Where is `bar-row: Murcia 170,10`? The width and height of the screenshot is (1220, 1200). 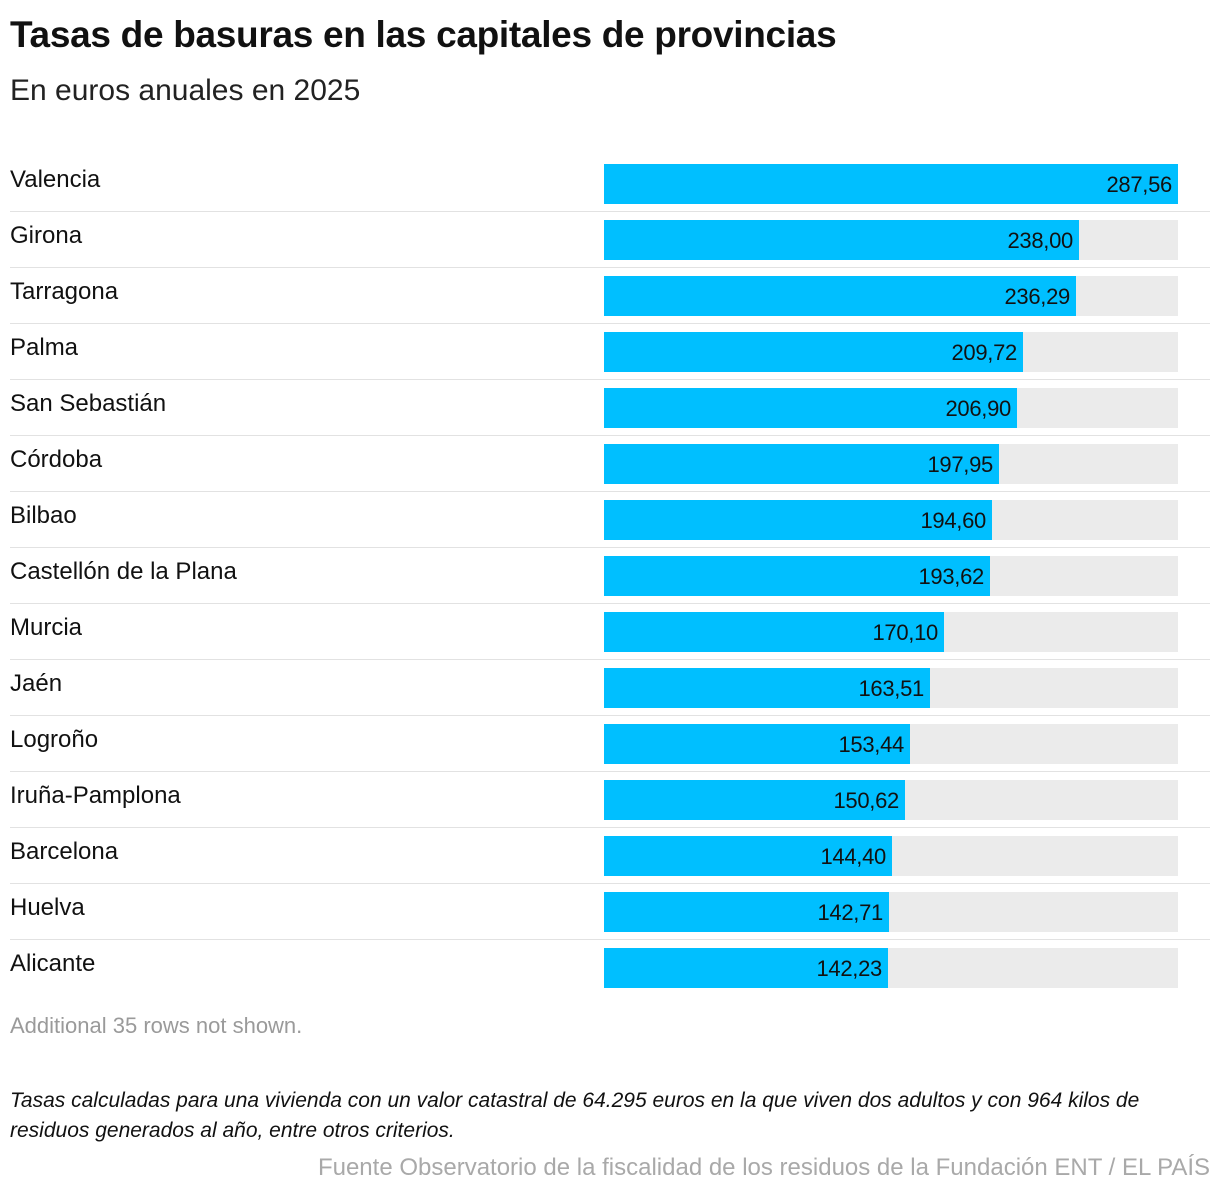 bar-row: Murcia 170,10 is located at coordinates (610, 632).